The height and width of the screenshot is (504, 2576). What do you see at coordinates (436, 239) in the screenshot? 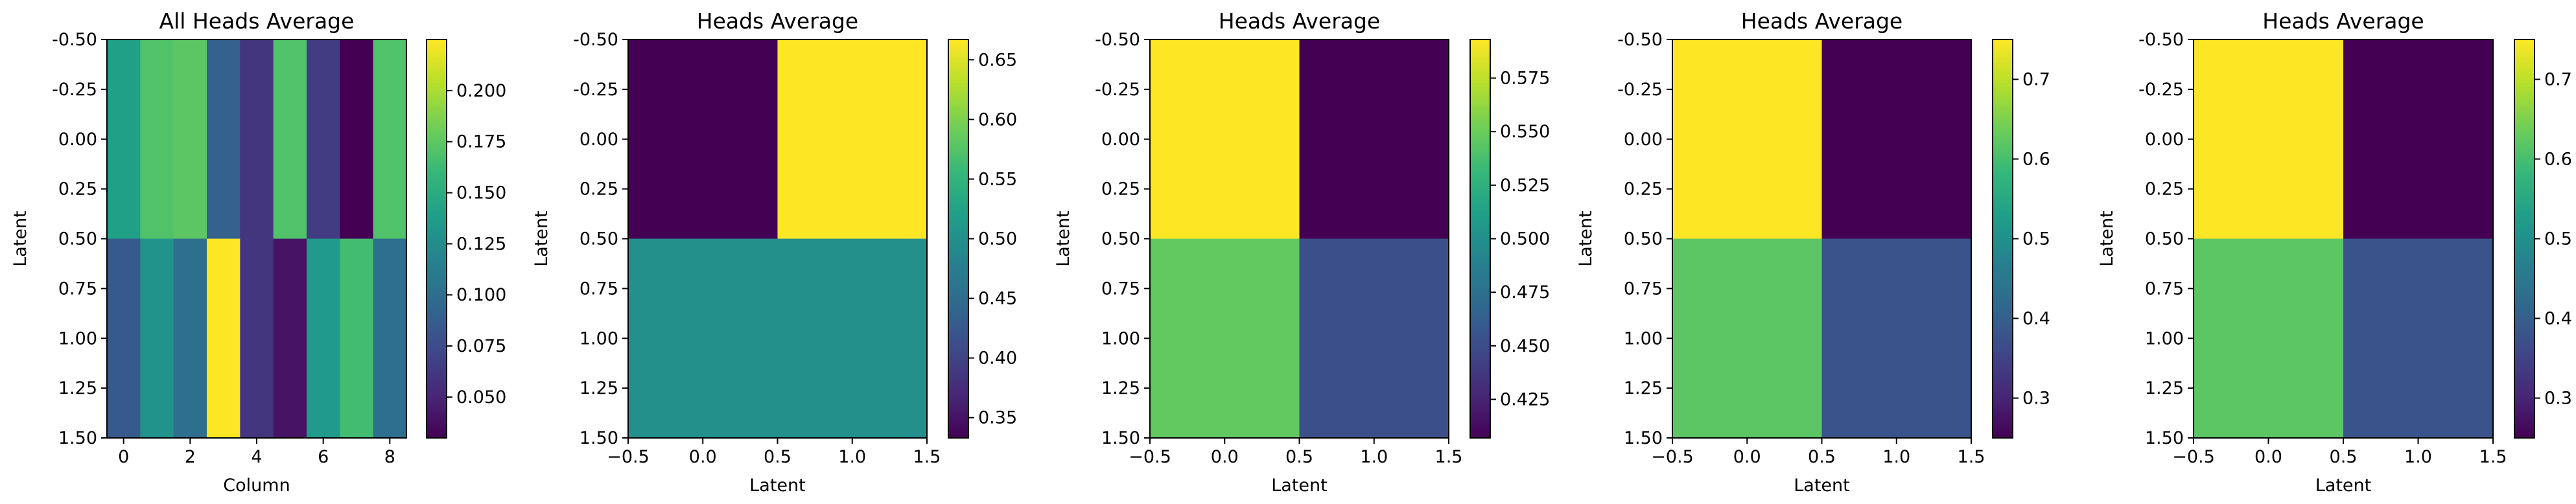
I see `colorbar-frame` at bounding box center [436, 239].